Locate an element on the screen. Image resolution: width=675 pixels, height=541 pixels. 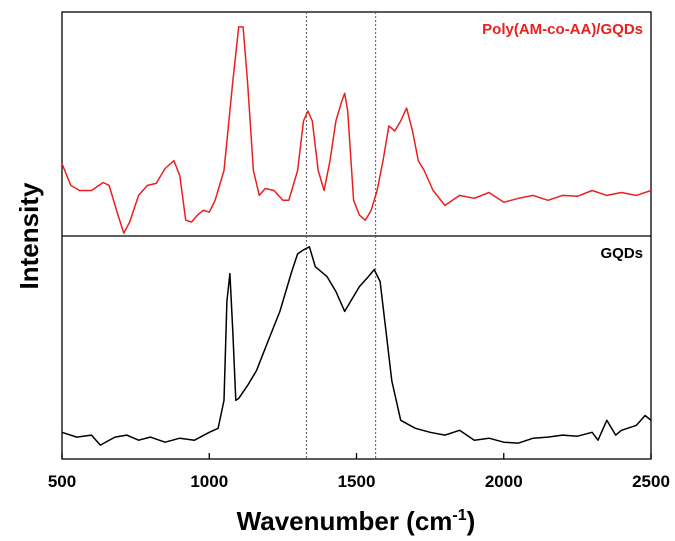
x-tick-label: 2500 is located at coordinates (651, 481).